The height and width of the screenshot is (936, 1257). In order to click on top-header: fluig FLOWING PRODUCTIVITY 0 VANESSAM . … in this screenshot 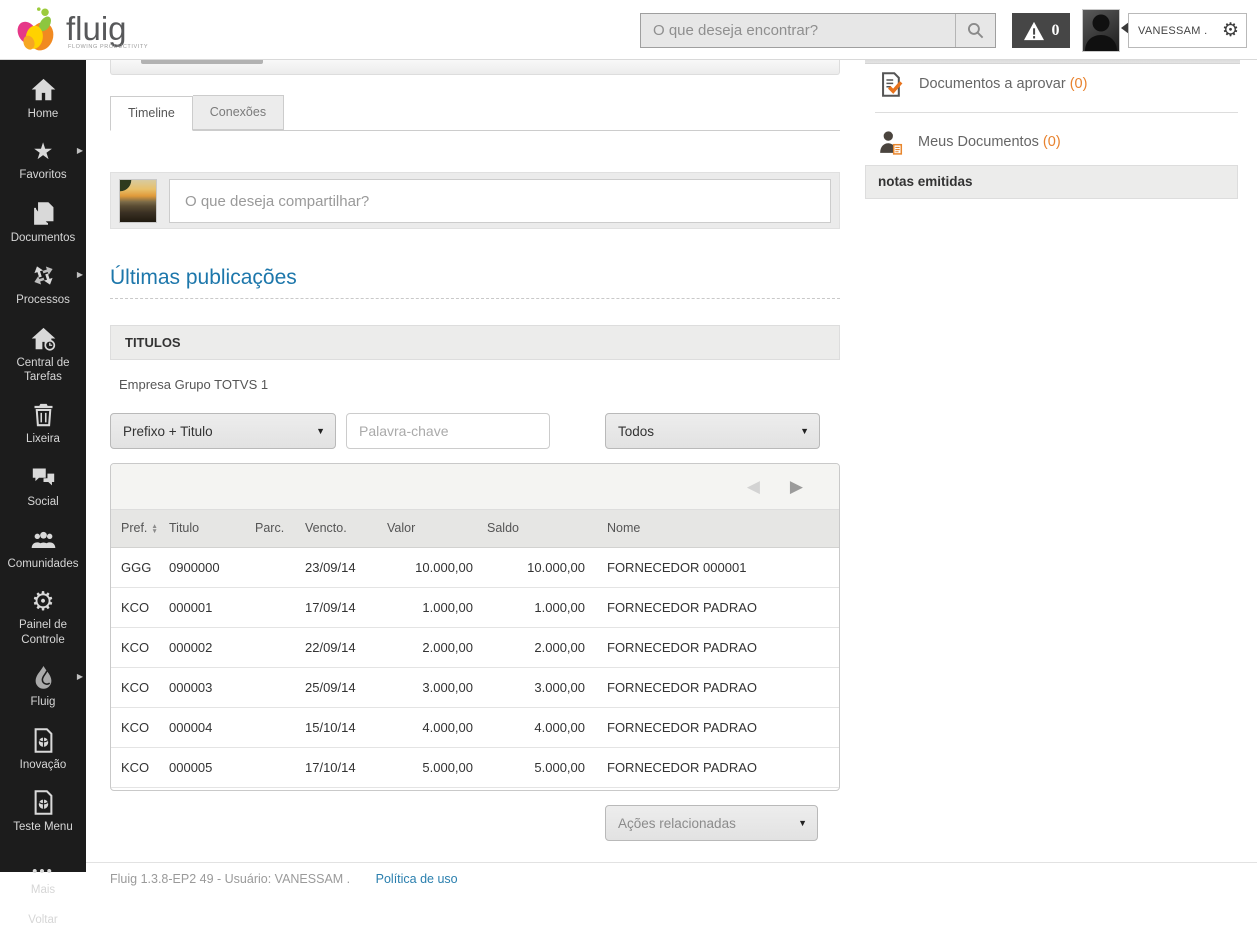, I will do `click(628, 30)`.